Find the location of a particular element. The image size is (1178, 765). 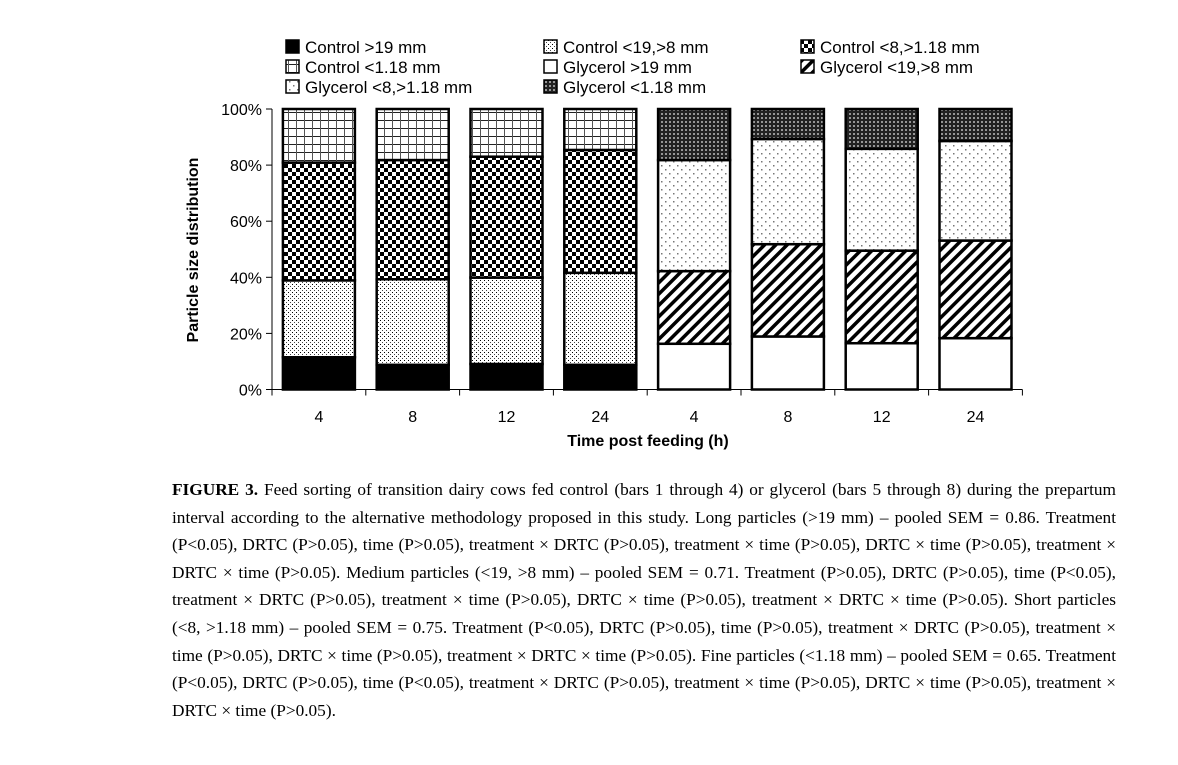

legend-label: Control <8,>1.18 mm is located at coordinates (900, 47).